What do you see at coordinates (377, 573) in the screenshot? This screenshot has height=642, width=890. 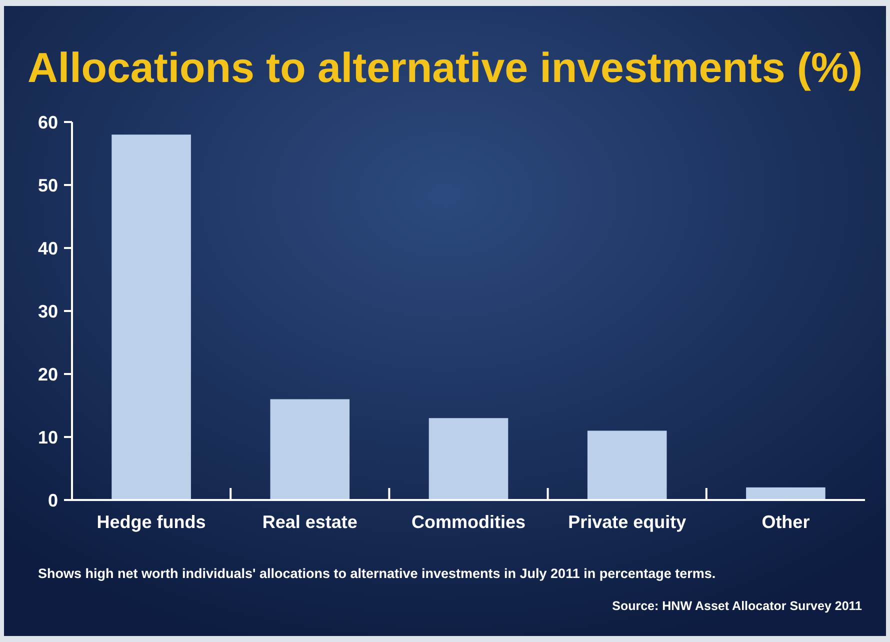 I see `text: Shows high net worth individuals' allocations to alternative investments in July 2011 in percentage terms.` at bounding box center [377, 573].